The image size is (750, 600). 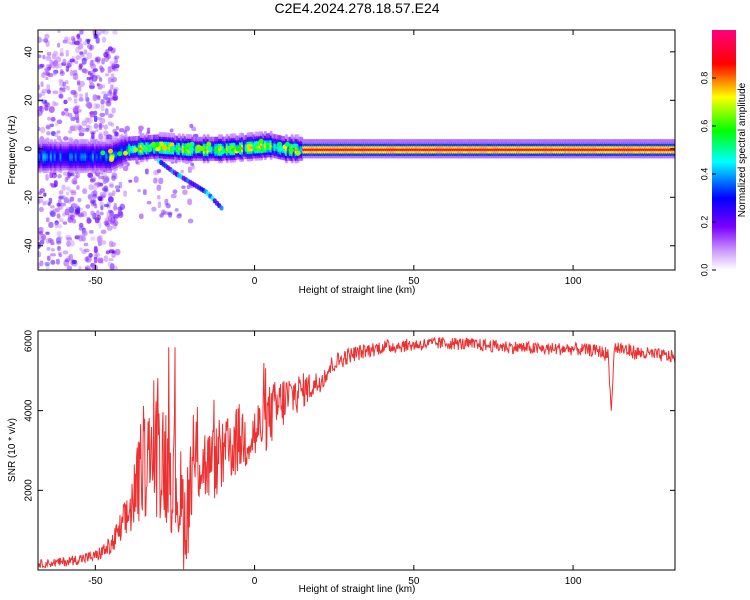 What do you see at coordinates (29, 340) in the screenshot?
I see `snr-y-tick-label: 6000` at bounding box center [29, 340].